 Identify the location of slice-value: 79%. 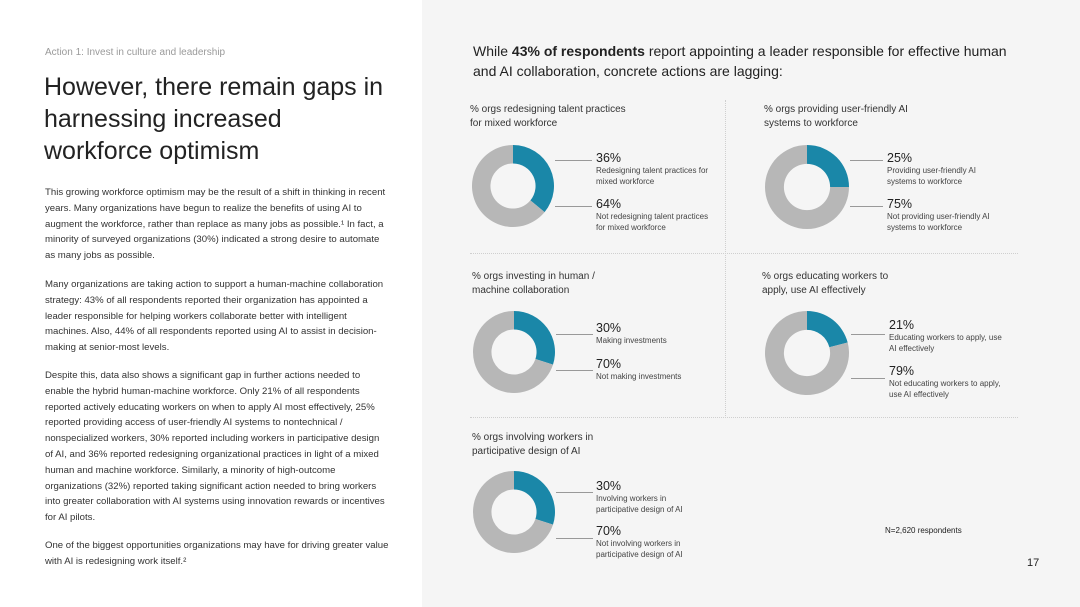
(902, 371).